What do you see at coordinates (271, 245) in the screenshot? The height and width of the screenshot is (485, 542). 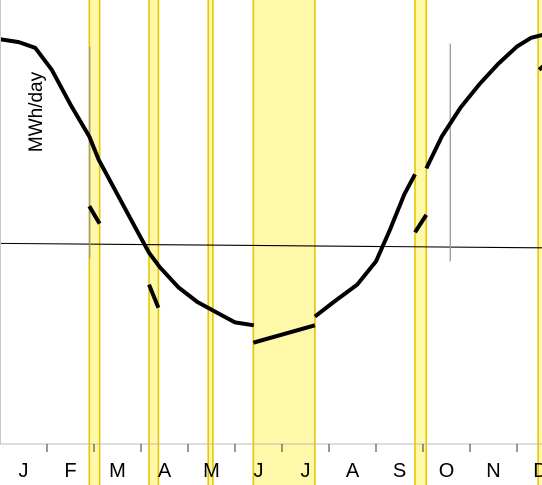 I see `trend-line` at bounding box center [271, 245].